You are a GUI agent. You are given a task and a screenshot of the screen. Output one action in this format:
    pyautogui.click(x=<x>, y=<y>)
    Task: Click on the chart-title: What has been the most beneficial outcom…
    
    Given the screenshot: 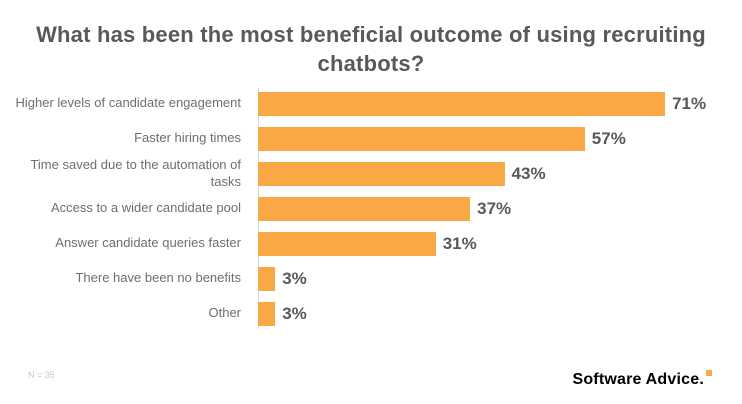 What is the action you would take?
    pyautogui.click(x=371, y=49)
    